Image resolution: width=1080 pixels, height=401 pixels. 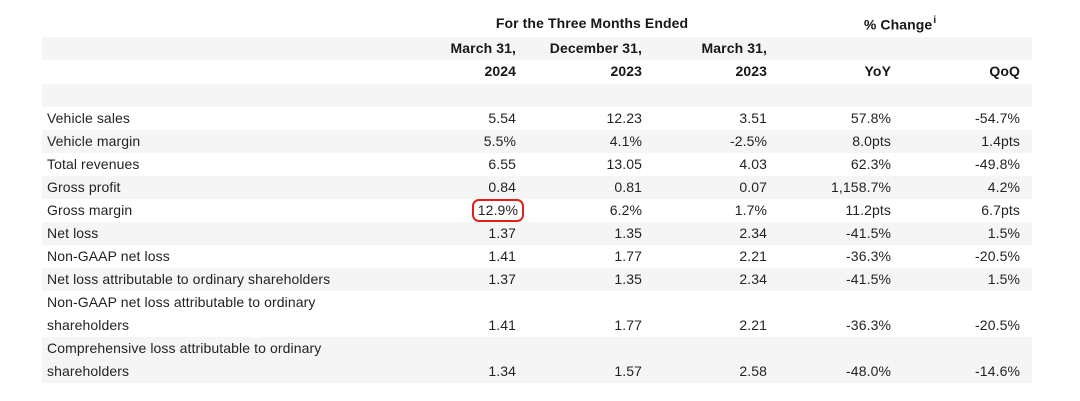 I want to click on red-highlight-box: 12.9%, so click(x=497, y=210).